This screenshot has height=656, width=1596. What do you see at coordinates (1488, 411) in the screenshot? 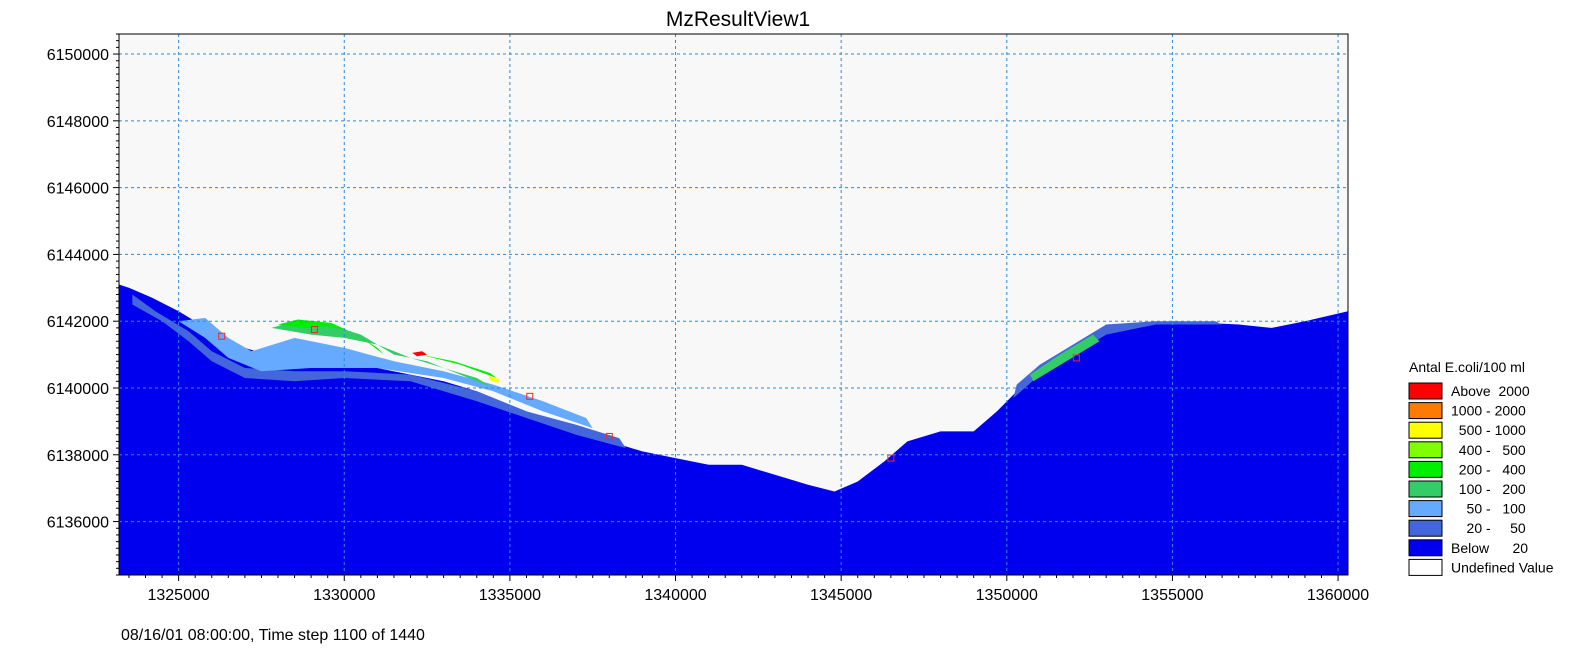
I see `legend-label: 1000 - 2000` at bounding box center [1488, 411].